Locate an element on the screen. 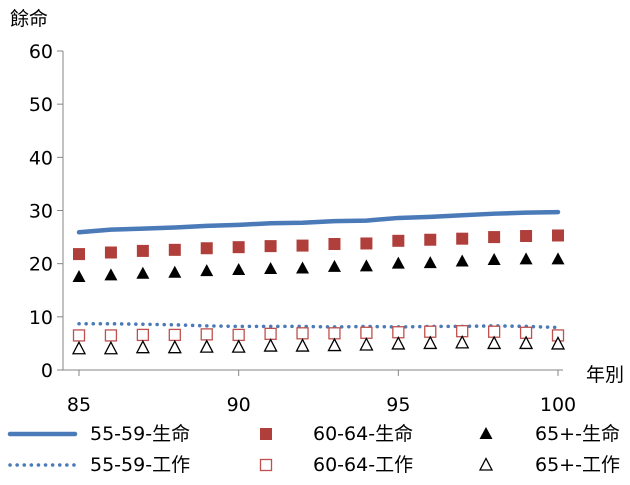 The height and width of the screenshot is (485, 630). y-tick-label: 30 is located at coordinates (41, 212).